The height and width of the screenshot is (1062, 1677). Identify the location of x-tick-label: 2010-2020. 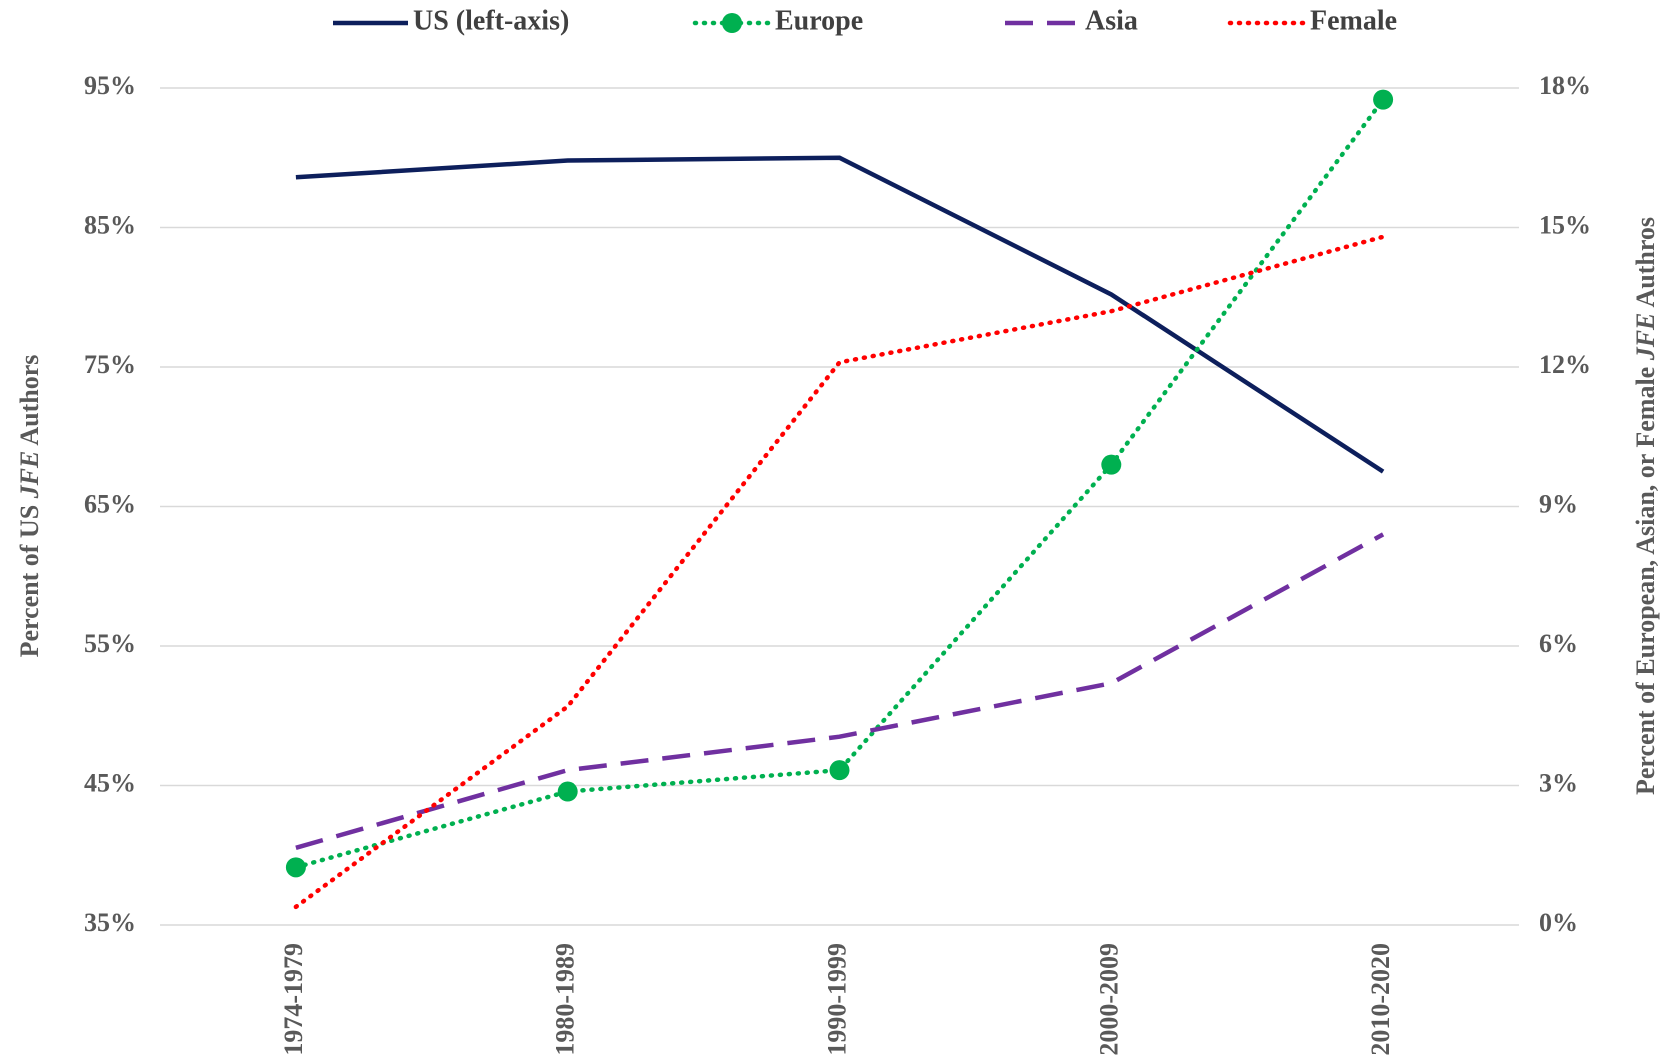
(1380, 999).